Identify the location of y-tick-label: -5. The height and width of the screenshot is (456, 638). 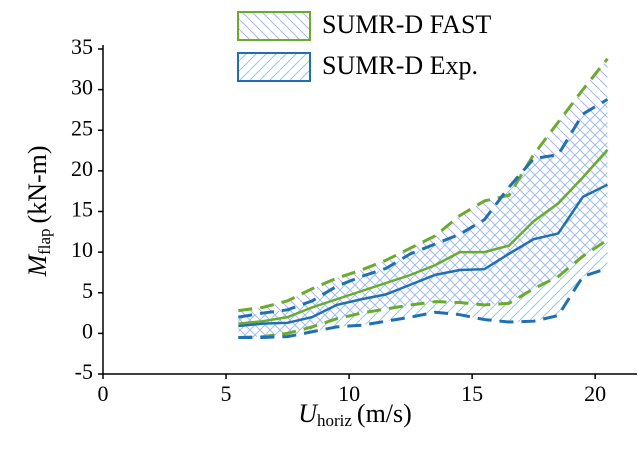
(84, 371).